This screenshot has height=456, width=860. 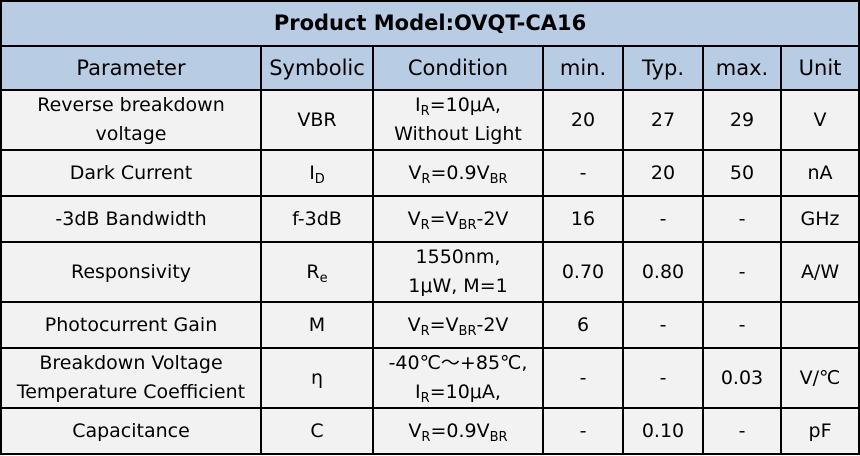 I want to click on table-title: Product Model:OVQT-CA16, so click(x=430, y=23).